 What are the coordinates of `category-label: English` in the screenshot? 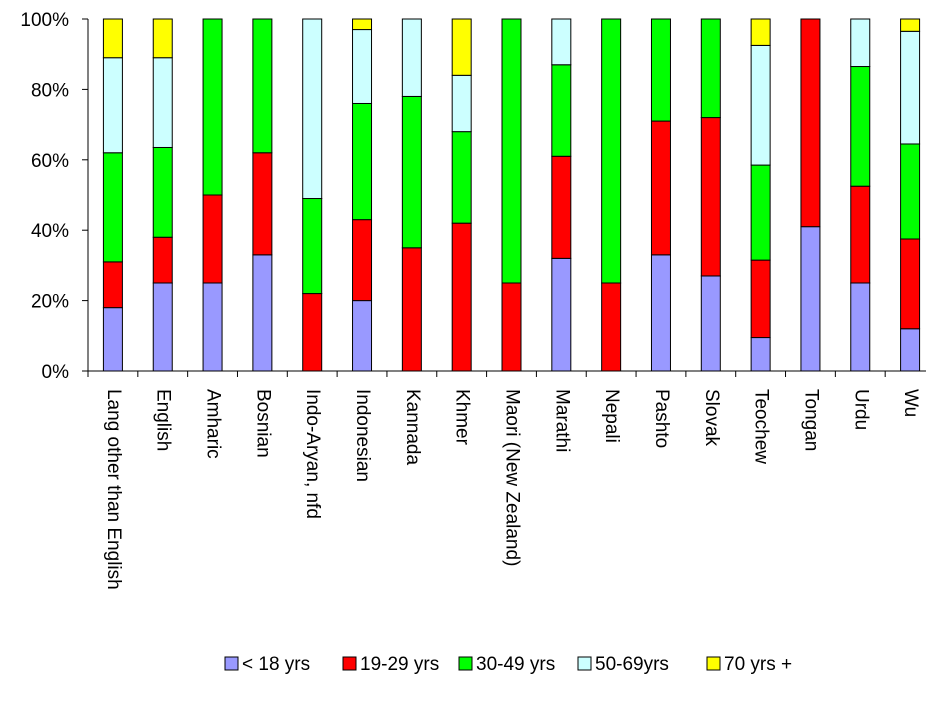 It's located at (163, 420).